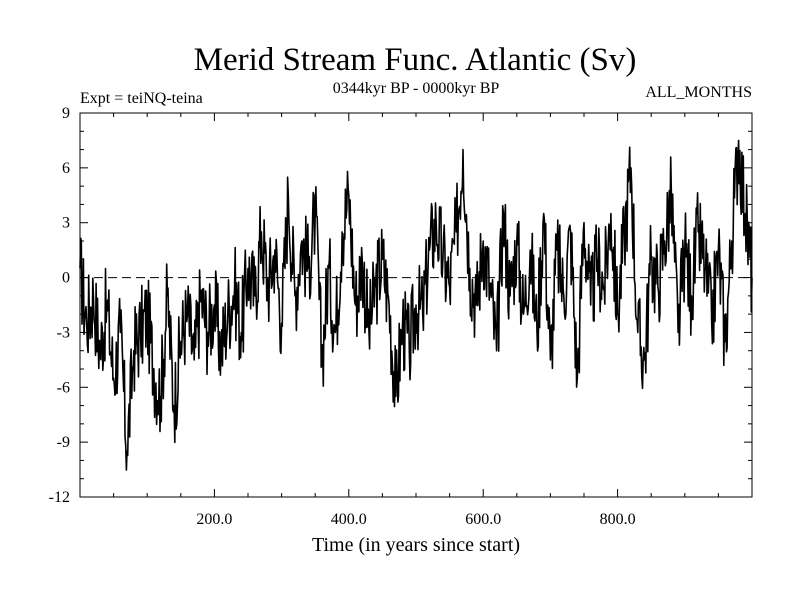  Describe the element at coordinates (59, 497) in the screenshot. I see `y-tick-label: -12` at that location.